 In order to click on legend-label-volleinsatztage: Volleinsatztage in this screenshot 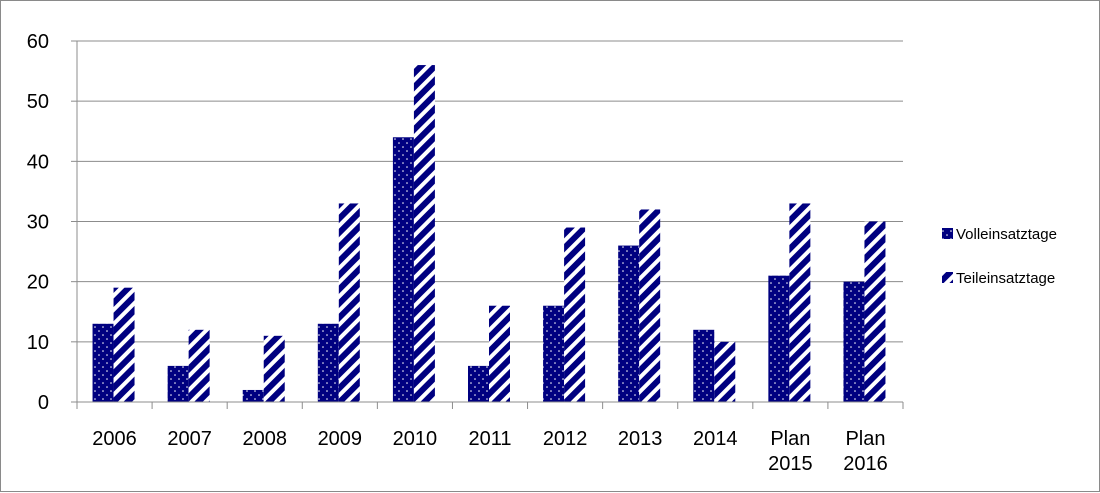, I will do `click(1006, 234)`.